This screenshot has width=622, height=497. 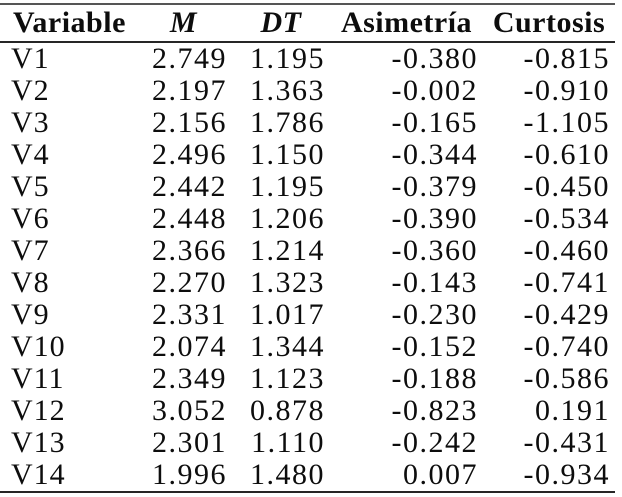 I want to click on table-row: V1 2.749 1.195 -0.380 -0.815, so click(x=307, y=58).